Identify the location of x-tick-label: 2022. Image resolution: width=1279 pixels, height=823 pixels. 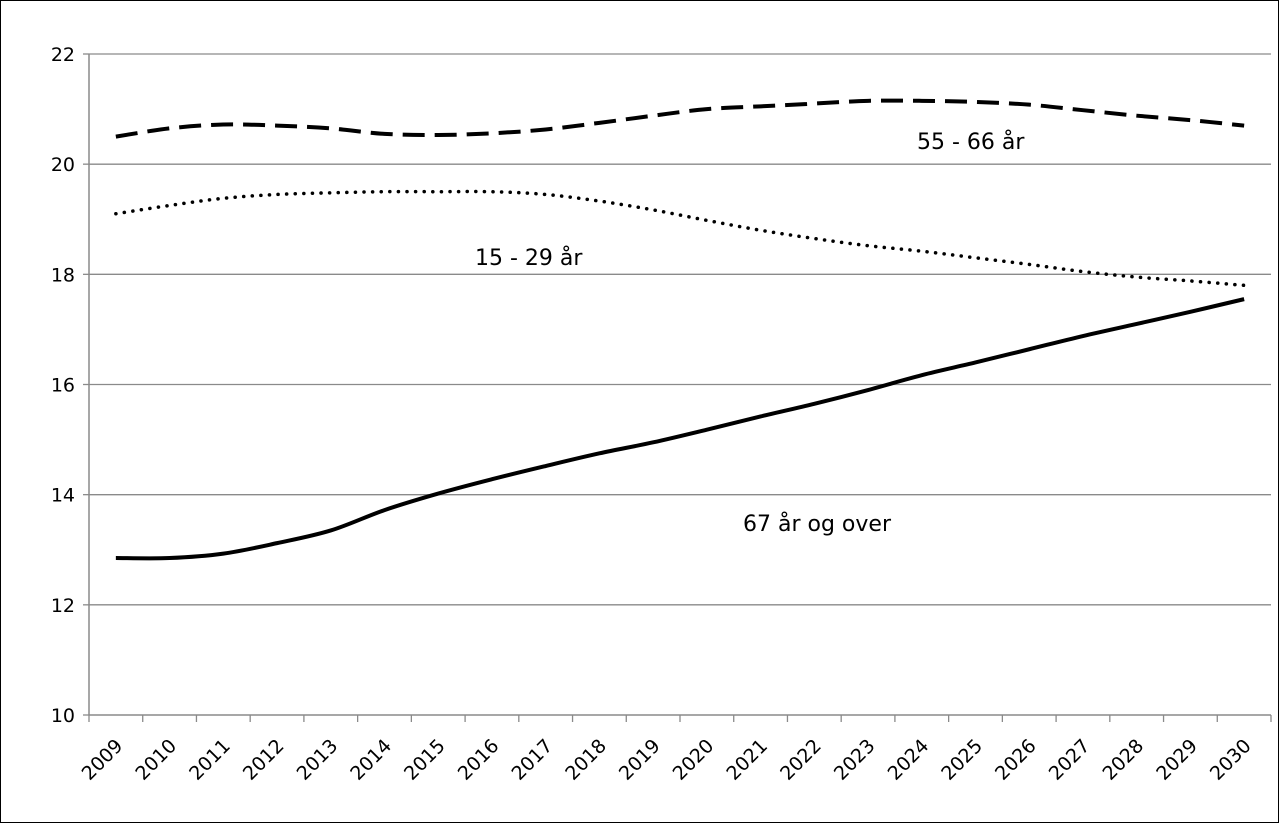
(801, 760).